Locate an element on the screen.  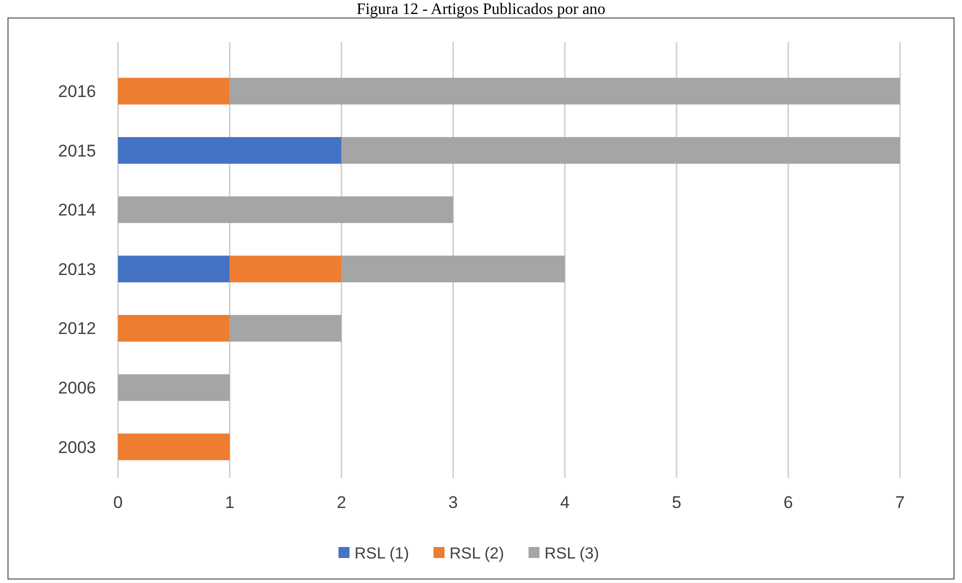
x-tick-label: 3 is located at coordinates (453, 502).